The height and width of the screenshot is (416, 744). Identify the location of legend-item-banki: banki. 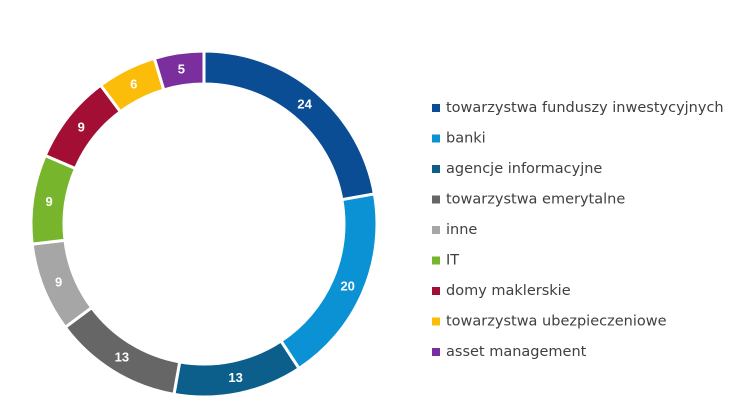
(459, 139).